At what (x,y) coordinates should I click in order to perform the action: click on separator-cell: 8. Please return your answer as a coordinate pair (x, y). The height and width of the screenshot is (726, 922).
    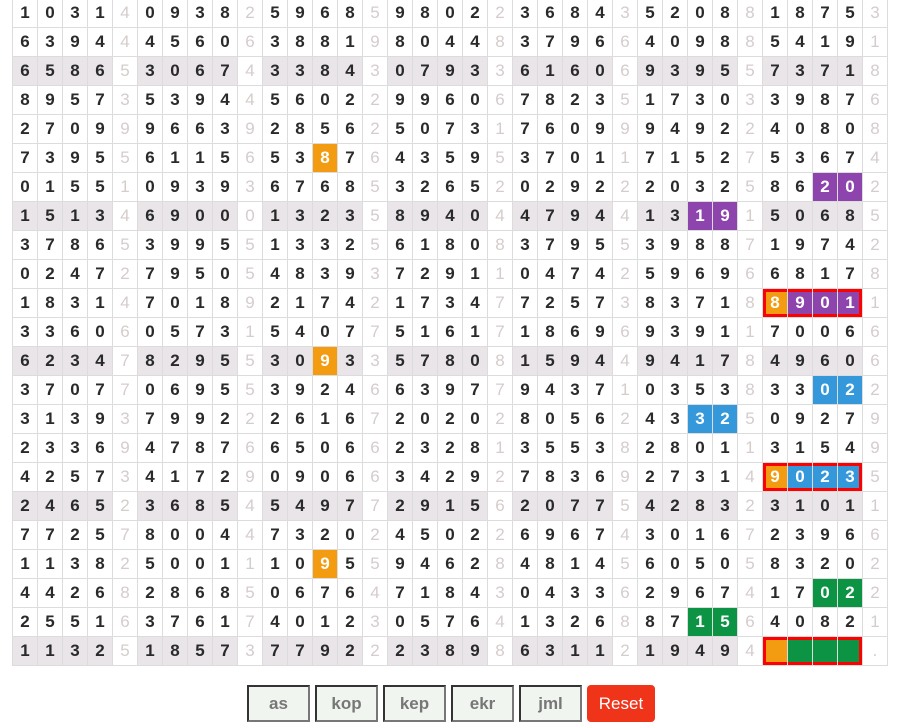
    Looking at the image, I should click on (875, 71).